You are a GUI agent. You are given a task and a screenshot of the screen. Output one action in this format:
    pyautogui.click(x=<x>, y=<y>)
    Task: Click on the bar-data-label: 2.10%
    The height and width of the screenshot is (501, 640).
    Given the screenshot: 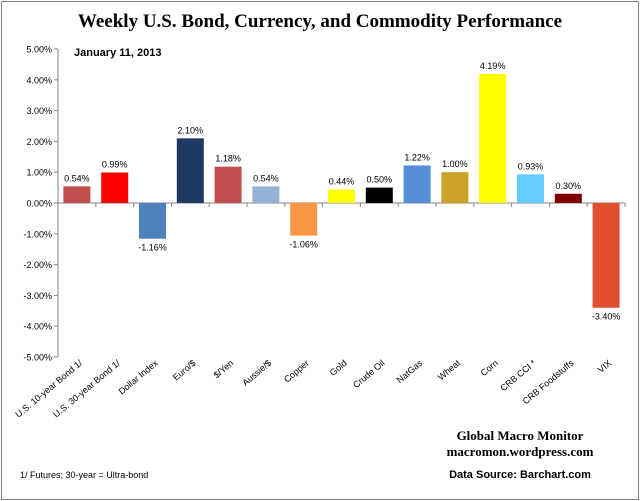 What is the action you would take?
    pyautogui.click(x=191, y=130)
    